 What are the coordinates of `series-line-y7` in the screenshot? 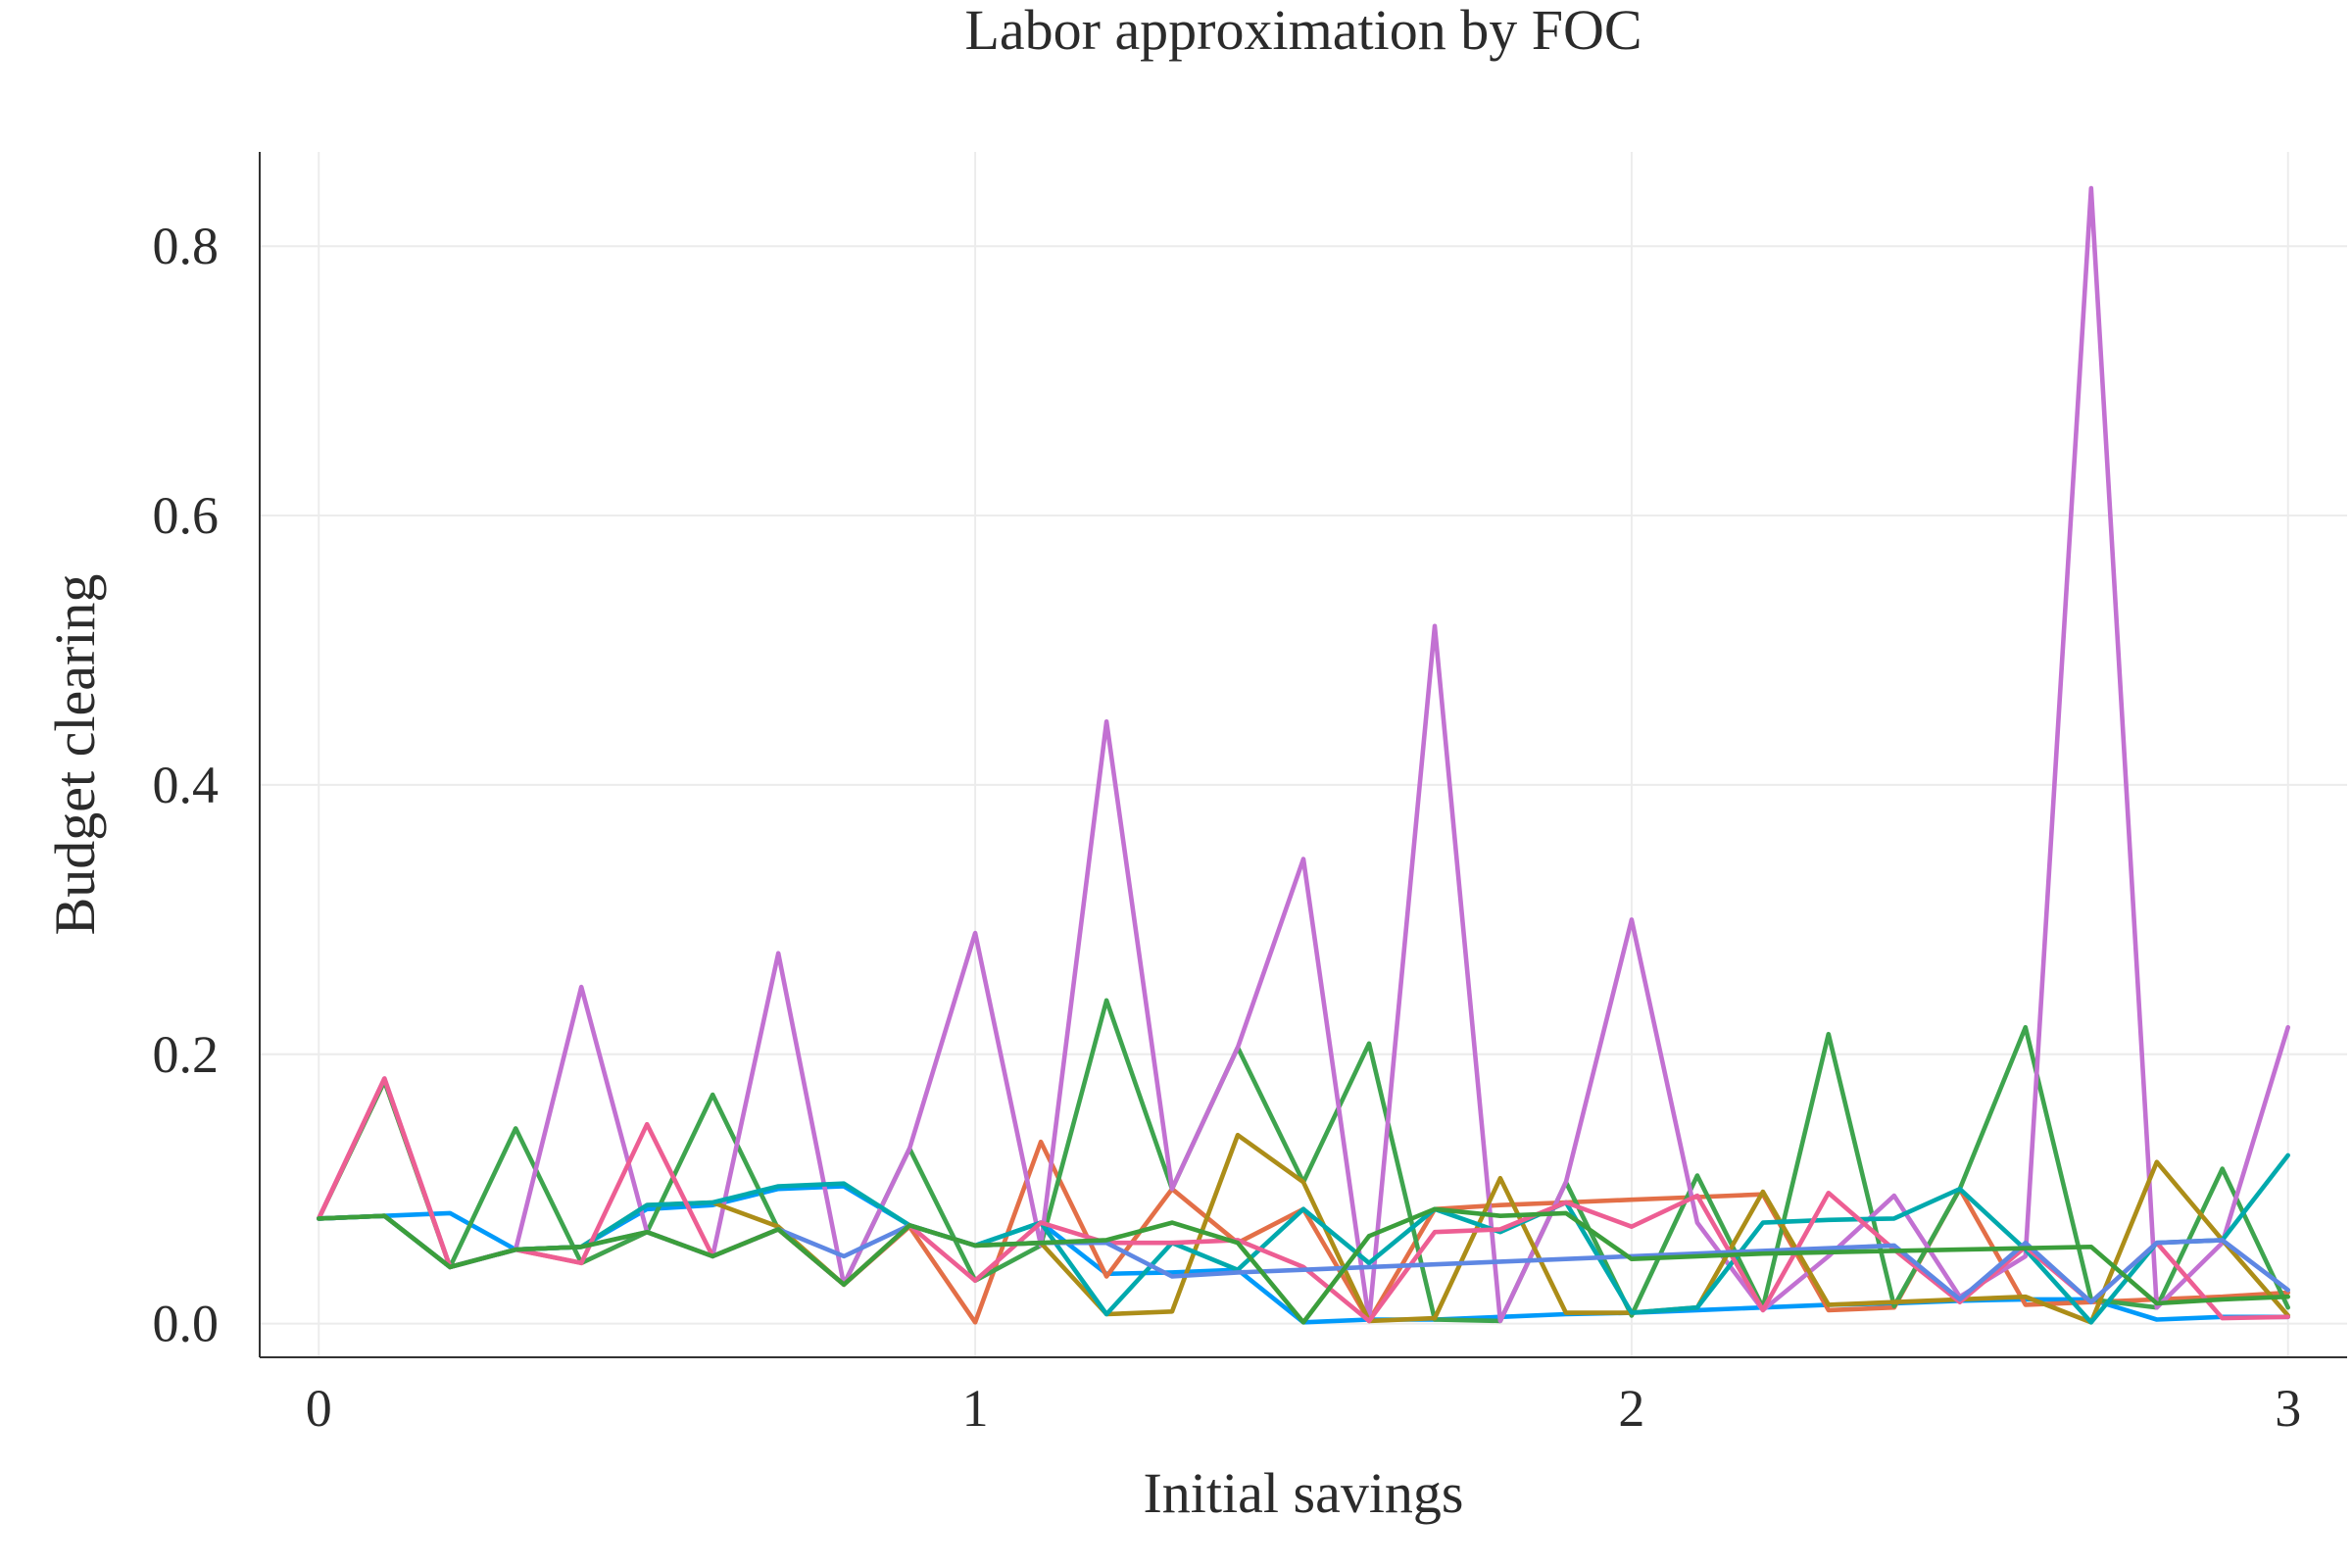 It's located at (1303, 1200).